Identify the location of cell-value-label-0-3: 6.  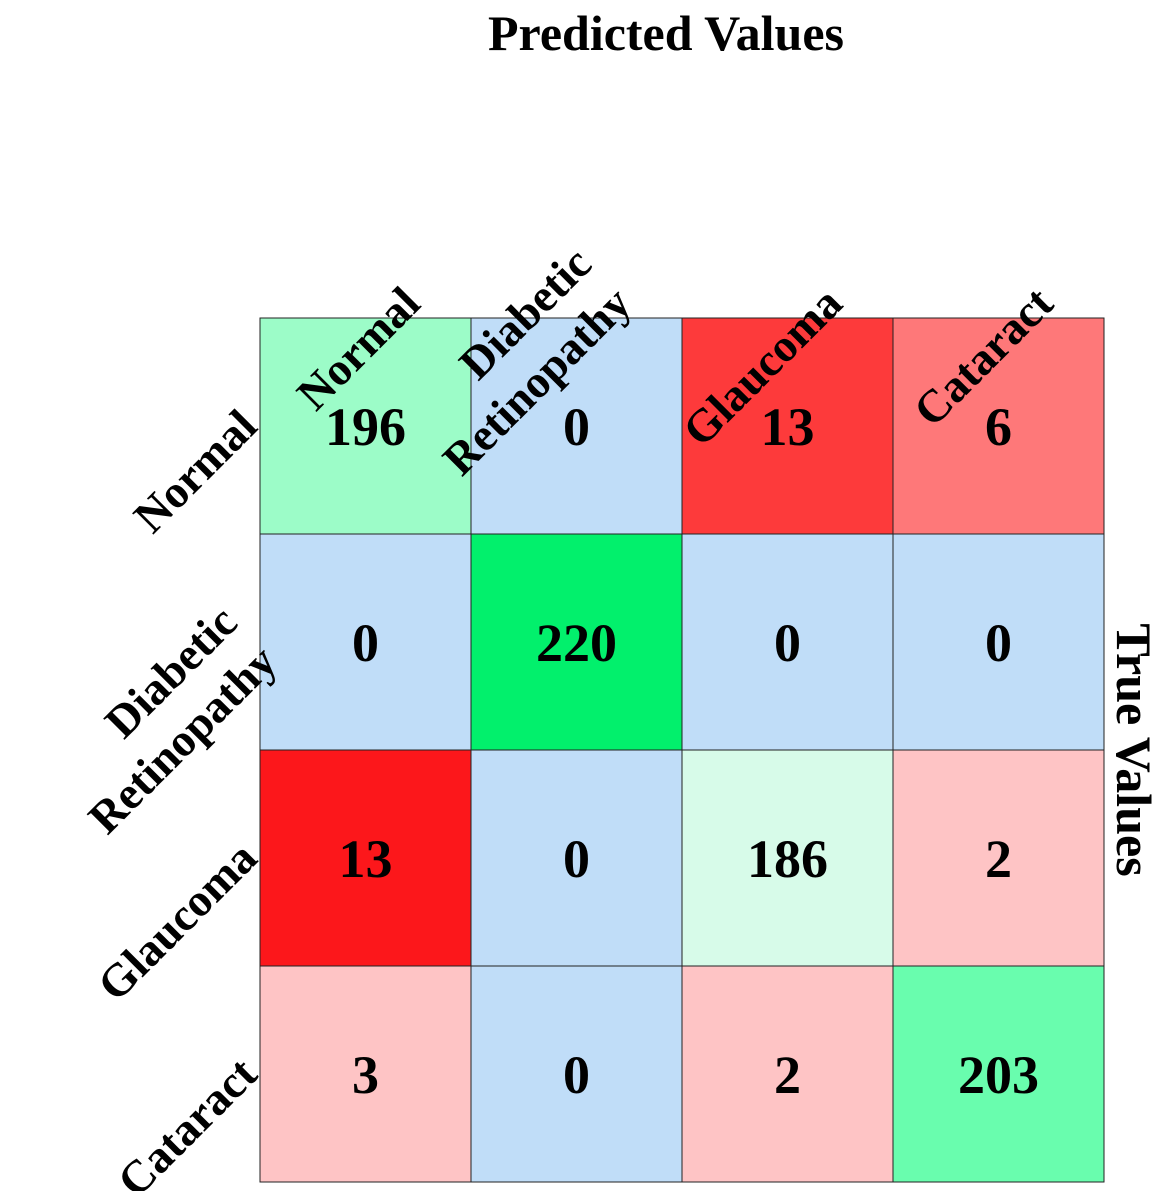
(998, 427).